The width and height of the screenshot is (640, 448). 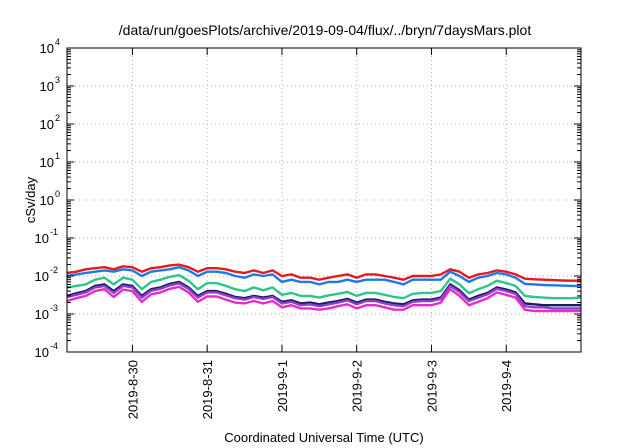 What do you see at coordinates (57, 194) in the screenshot?
I see `y-tick-exponent: 0` at bounding box center [57, 194].